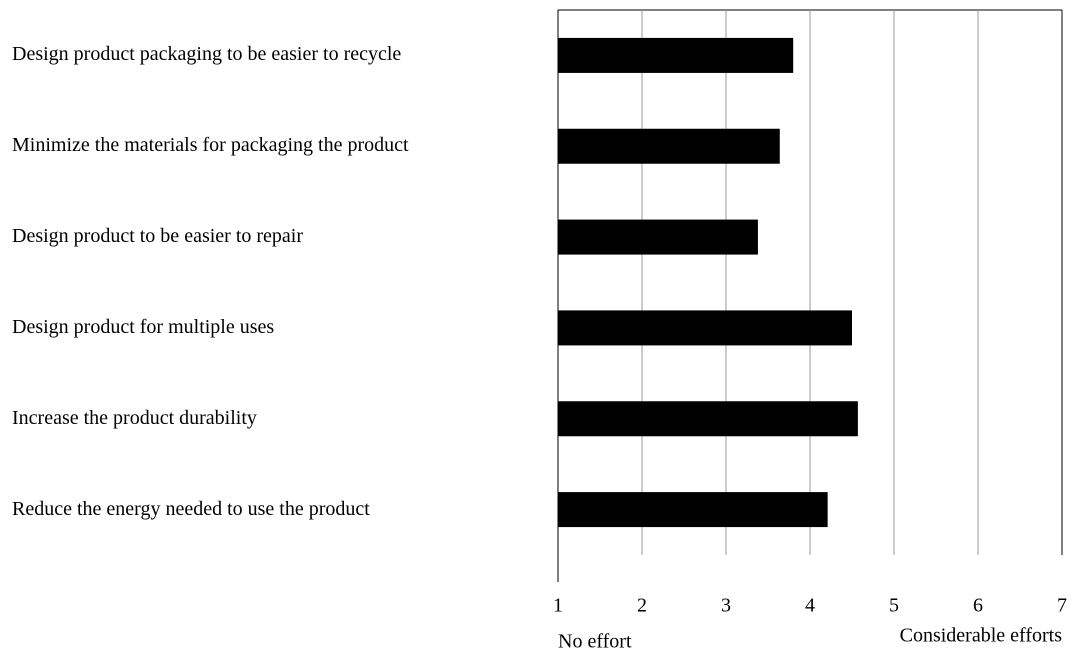 The image size is (1074, 654). Describe the element at coordinates (642, 606) in the screenshot. I see `x-tick-label: 2` at that location.